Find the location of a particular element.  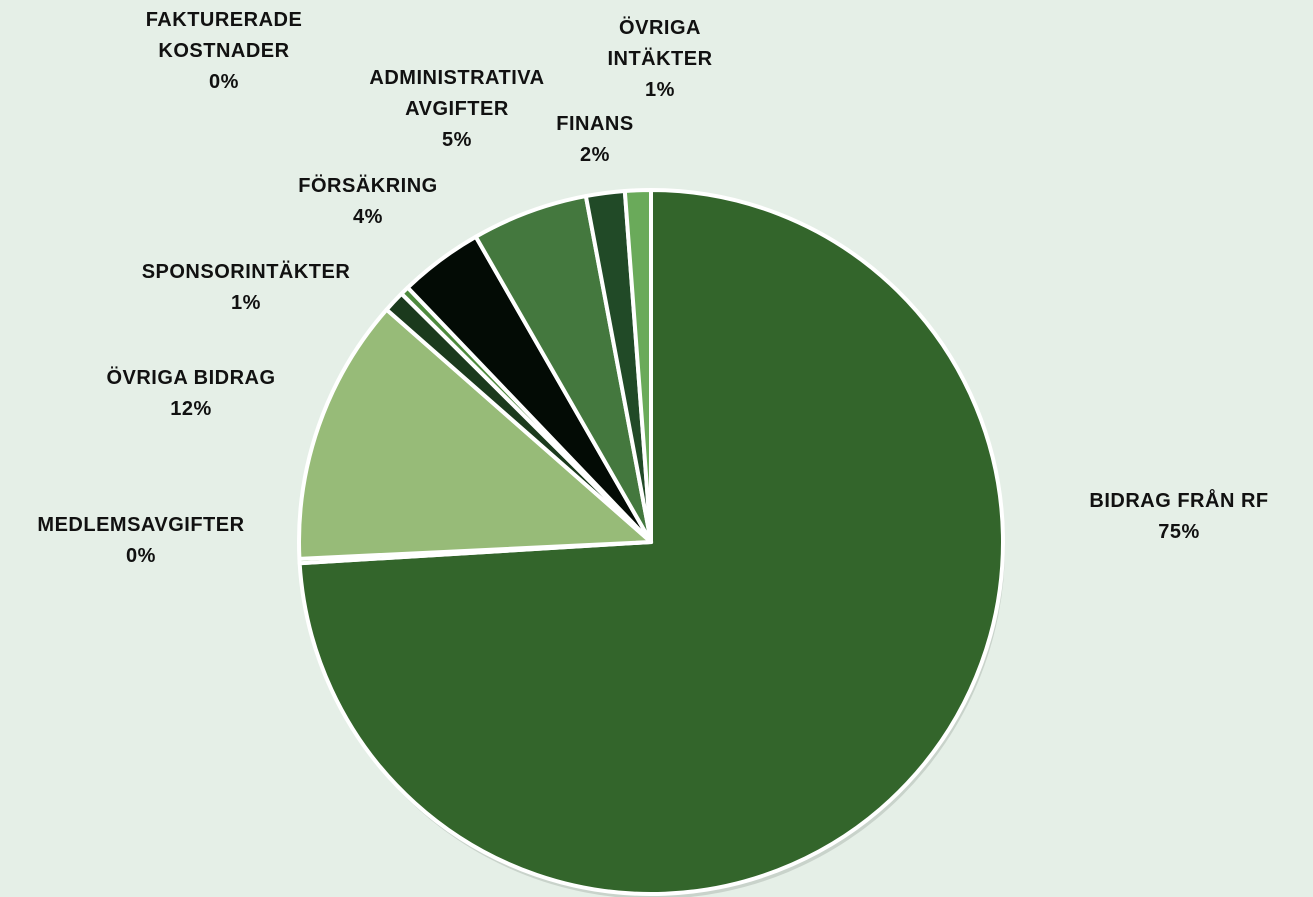

slice-label: FINANS 2% is located at coordinates (594, 139).